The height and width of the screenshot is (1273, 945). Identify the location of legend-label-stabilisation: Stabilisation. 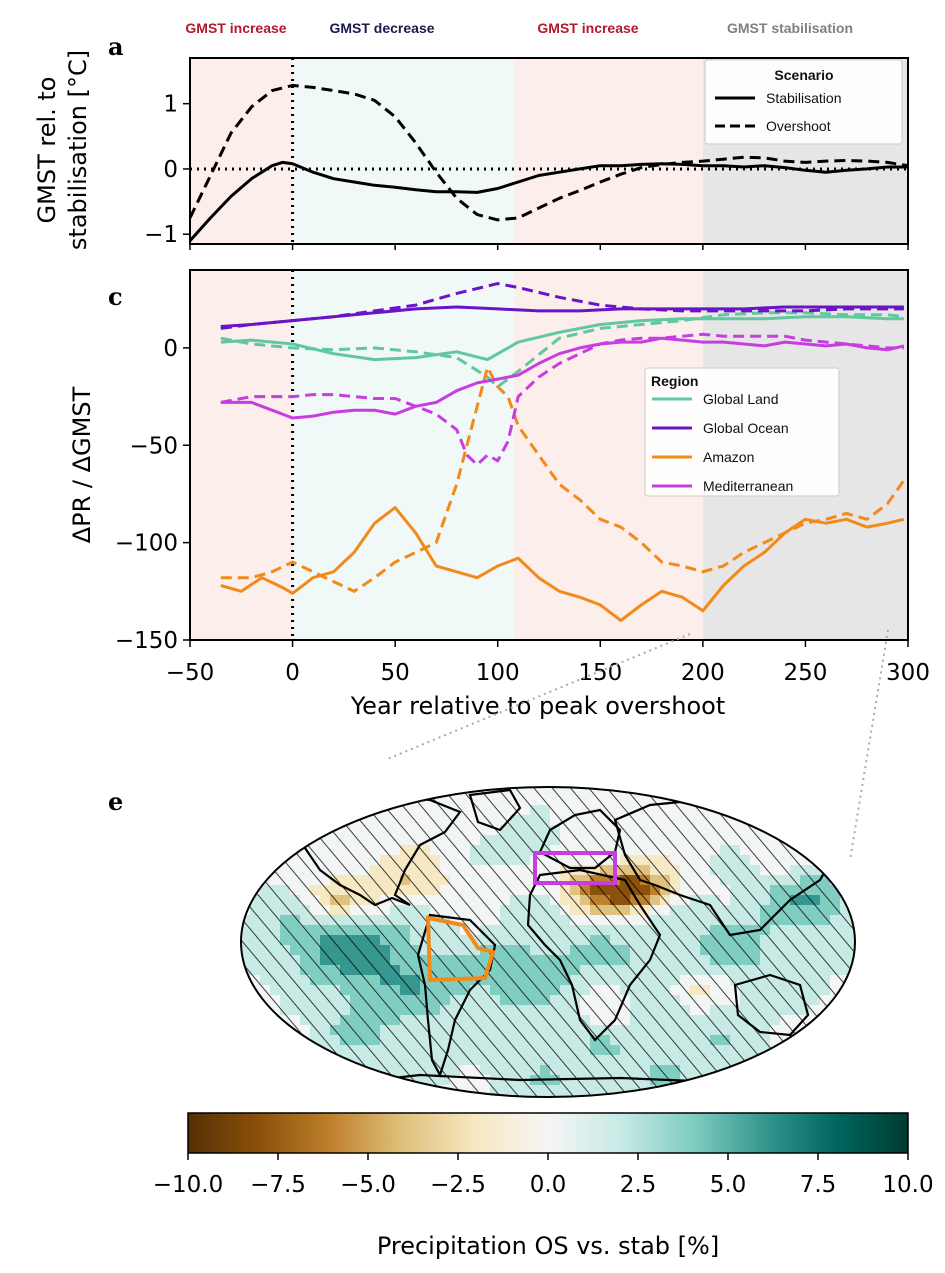
(804, 98).